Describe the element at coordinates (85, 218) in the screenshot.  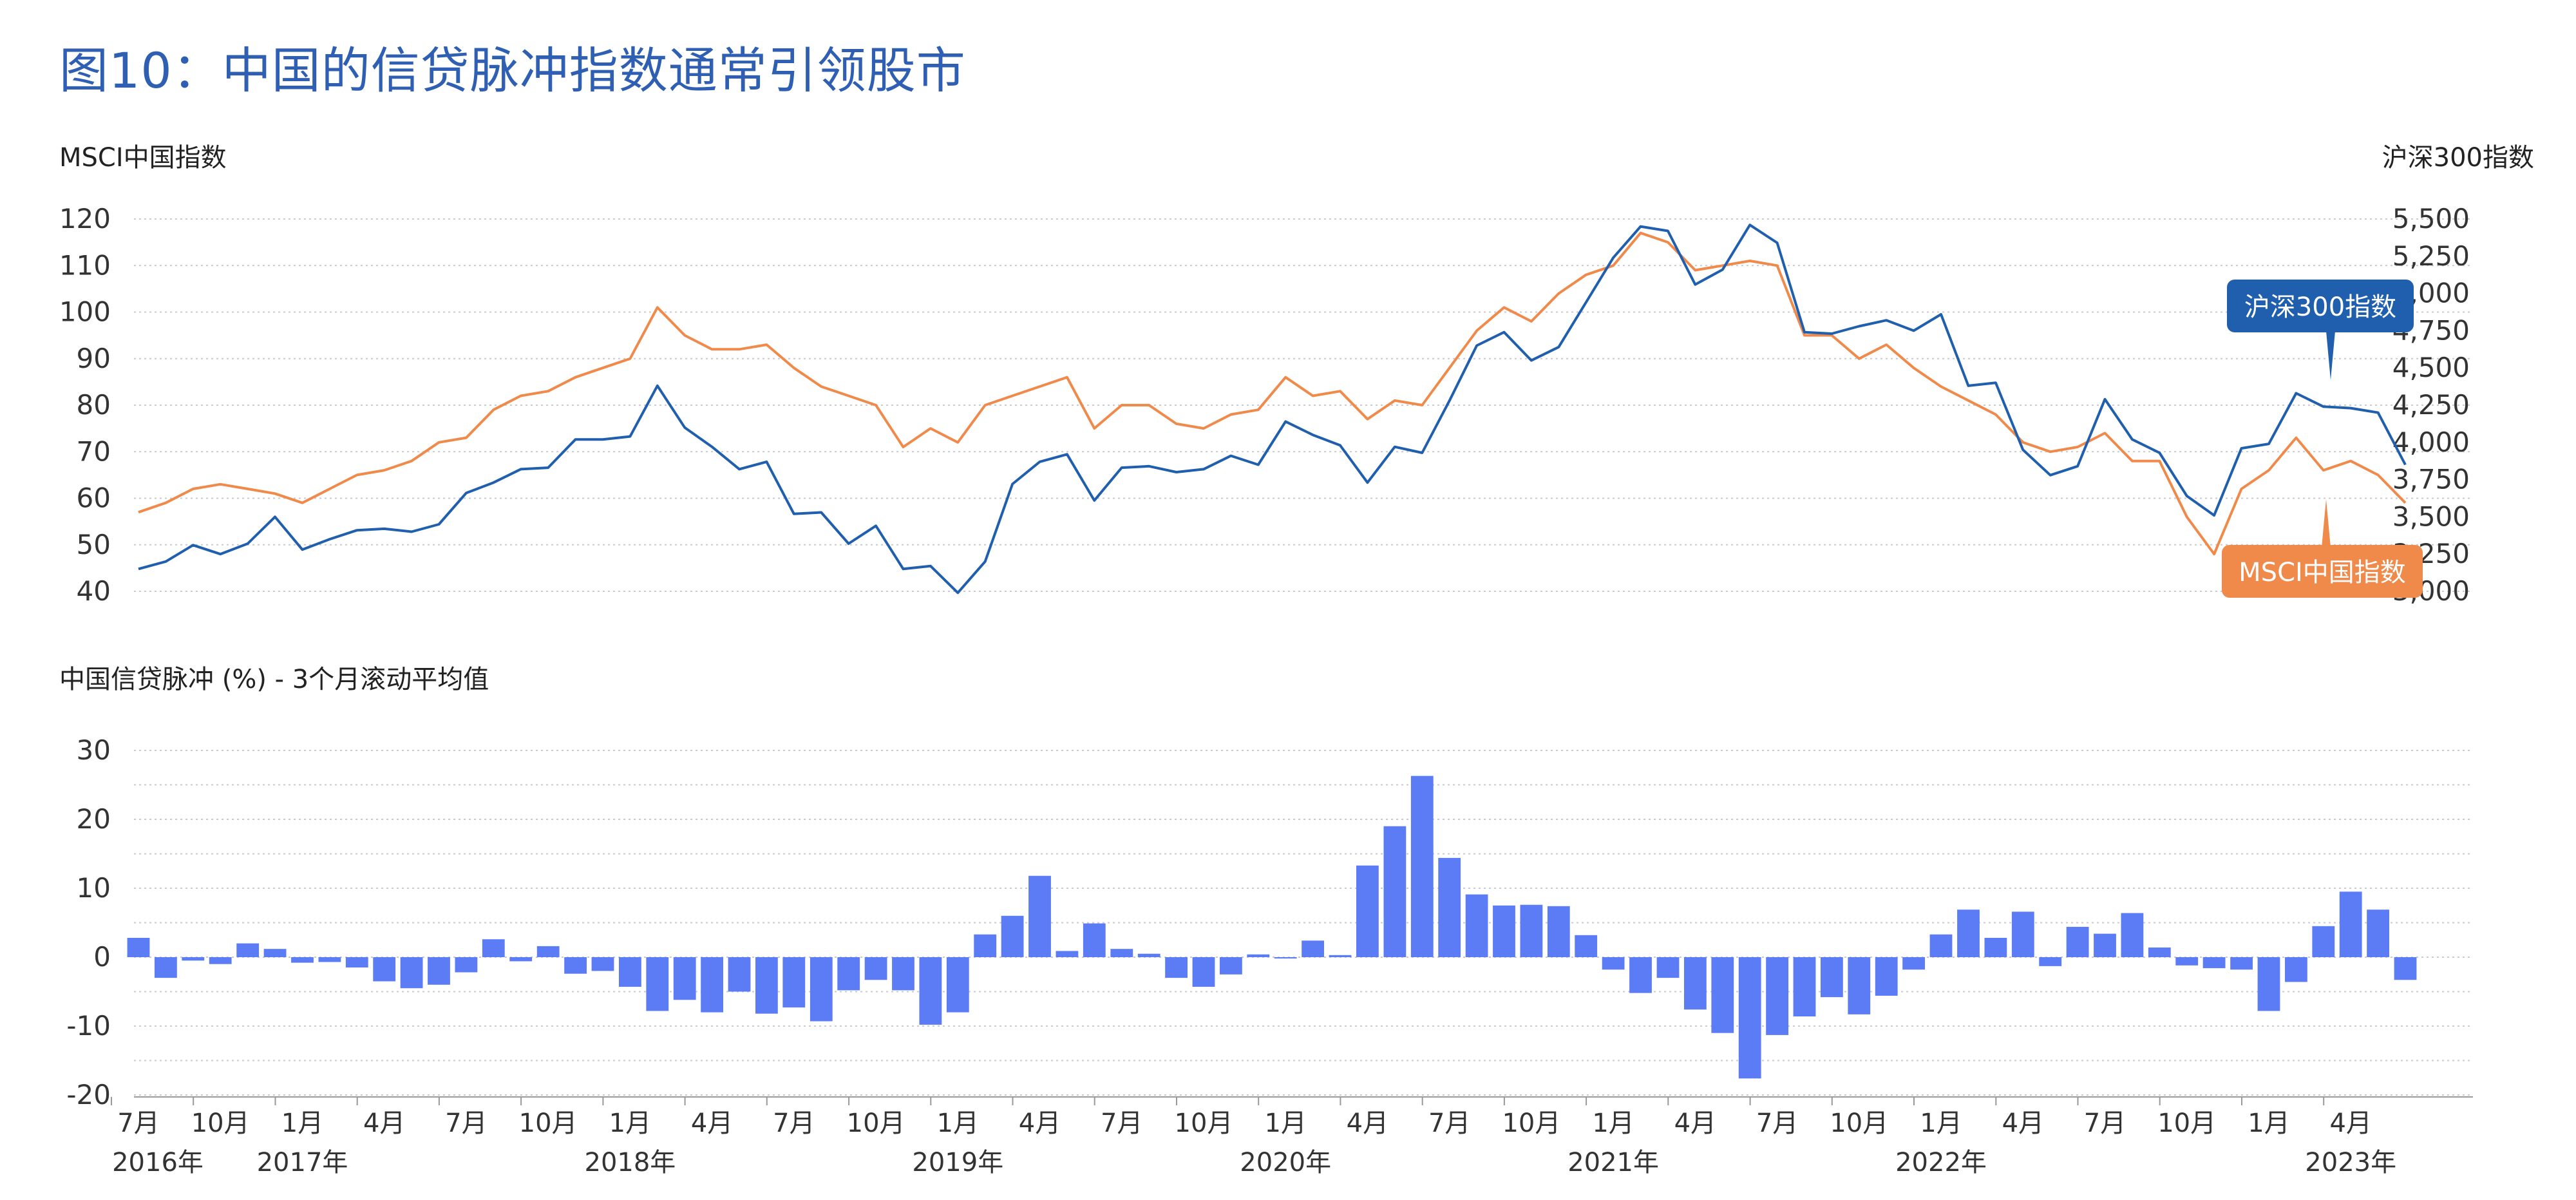
I see `left-tick-label: 120` at that location.